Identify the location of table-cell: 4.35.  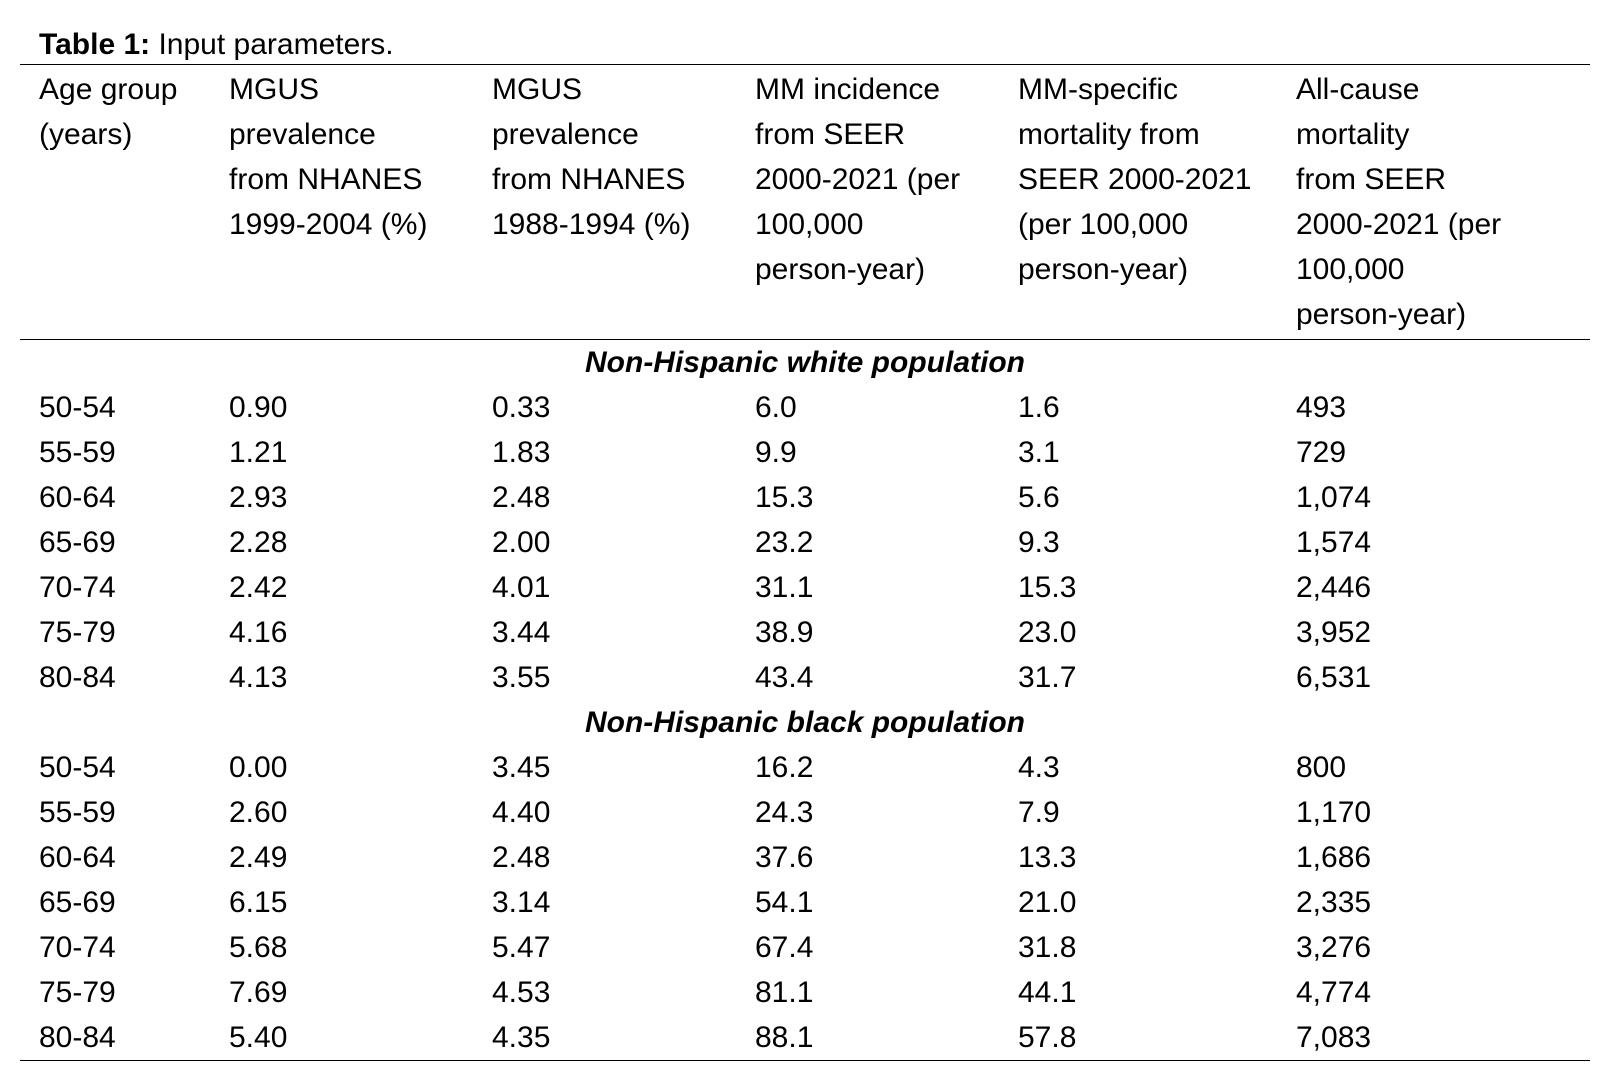
(521, 1037).